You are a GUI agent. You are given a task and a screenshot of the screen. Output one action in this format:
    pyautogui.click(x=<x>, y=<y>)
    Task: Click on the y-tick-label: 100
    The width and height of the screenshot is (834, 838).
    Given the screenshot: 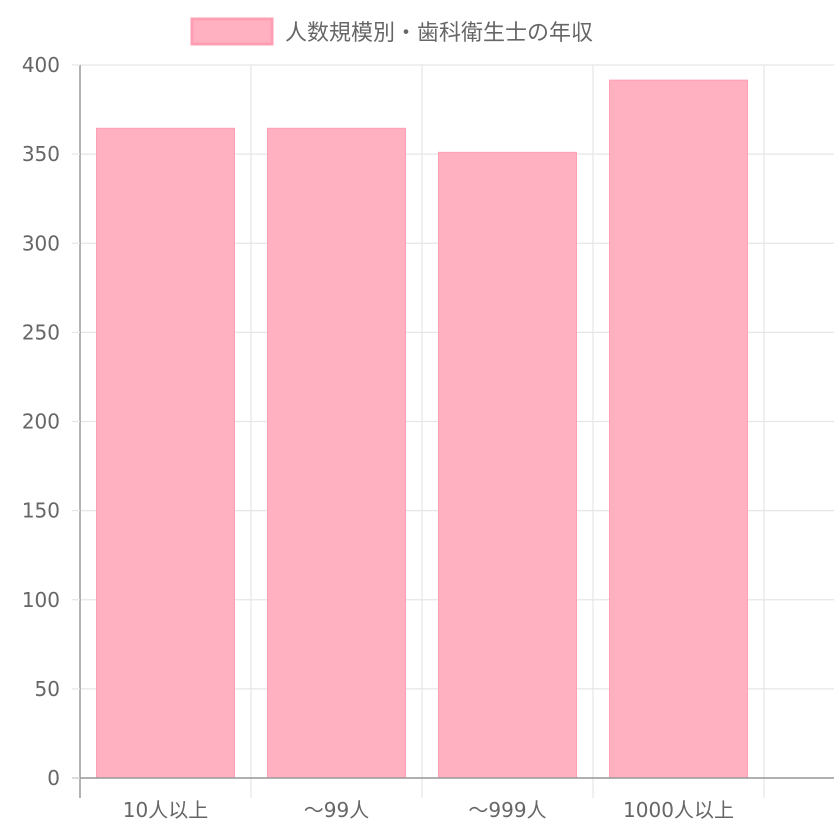 What is the action you would take?
    pyautogui.click(x=41, y=600)
    